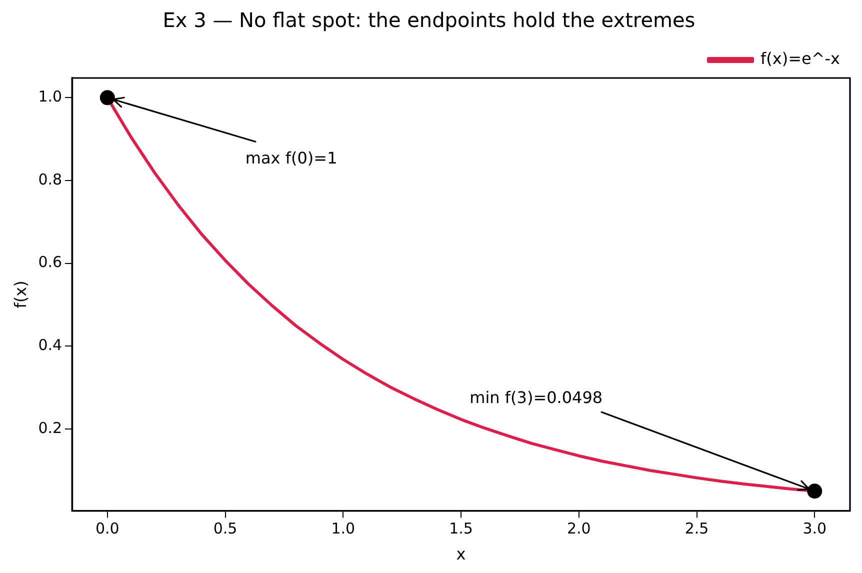 This screenshot has width=862, height=573. Describe the element at coordinates (50, 345) in the screenshot. I see `y-tick-label: 0.4` at that location.